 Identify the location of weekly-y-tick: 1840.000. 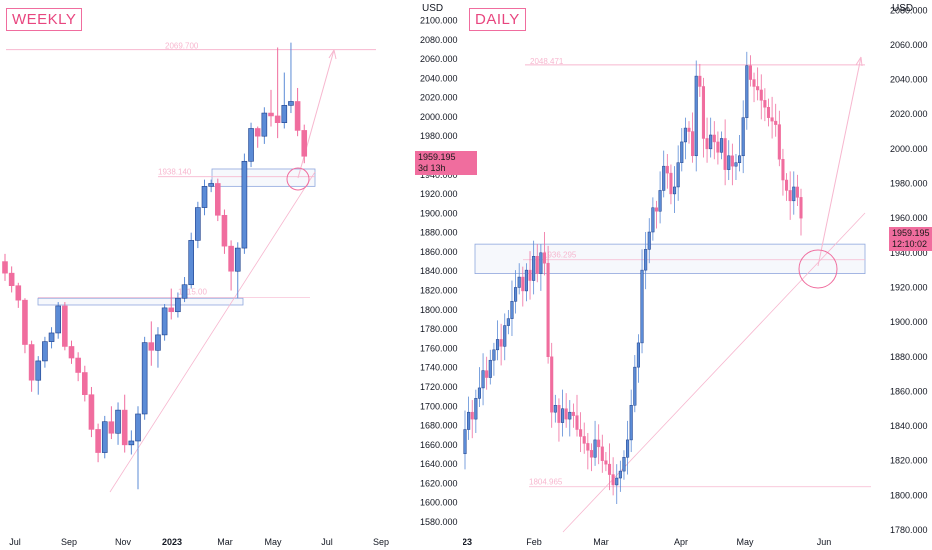
(439, 271).